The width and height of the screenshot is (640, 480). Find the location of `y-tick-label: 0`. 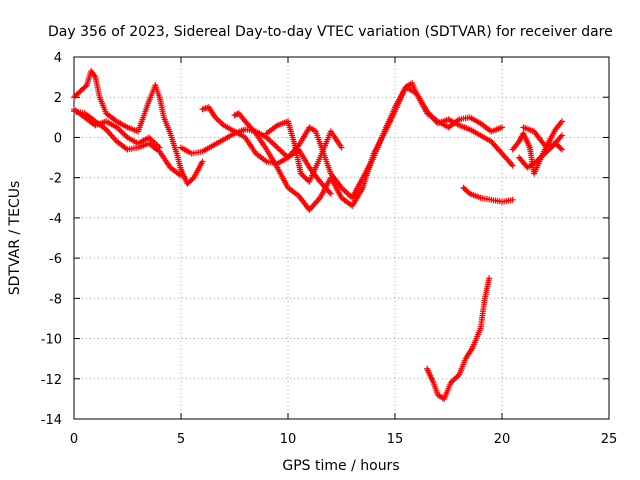

y-tick-label: 0 is located at coordinates (58, 138).